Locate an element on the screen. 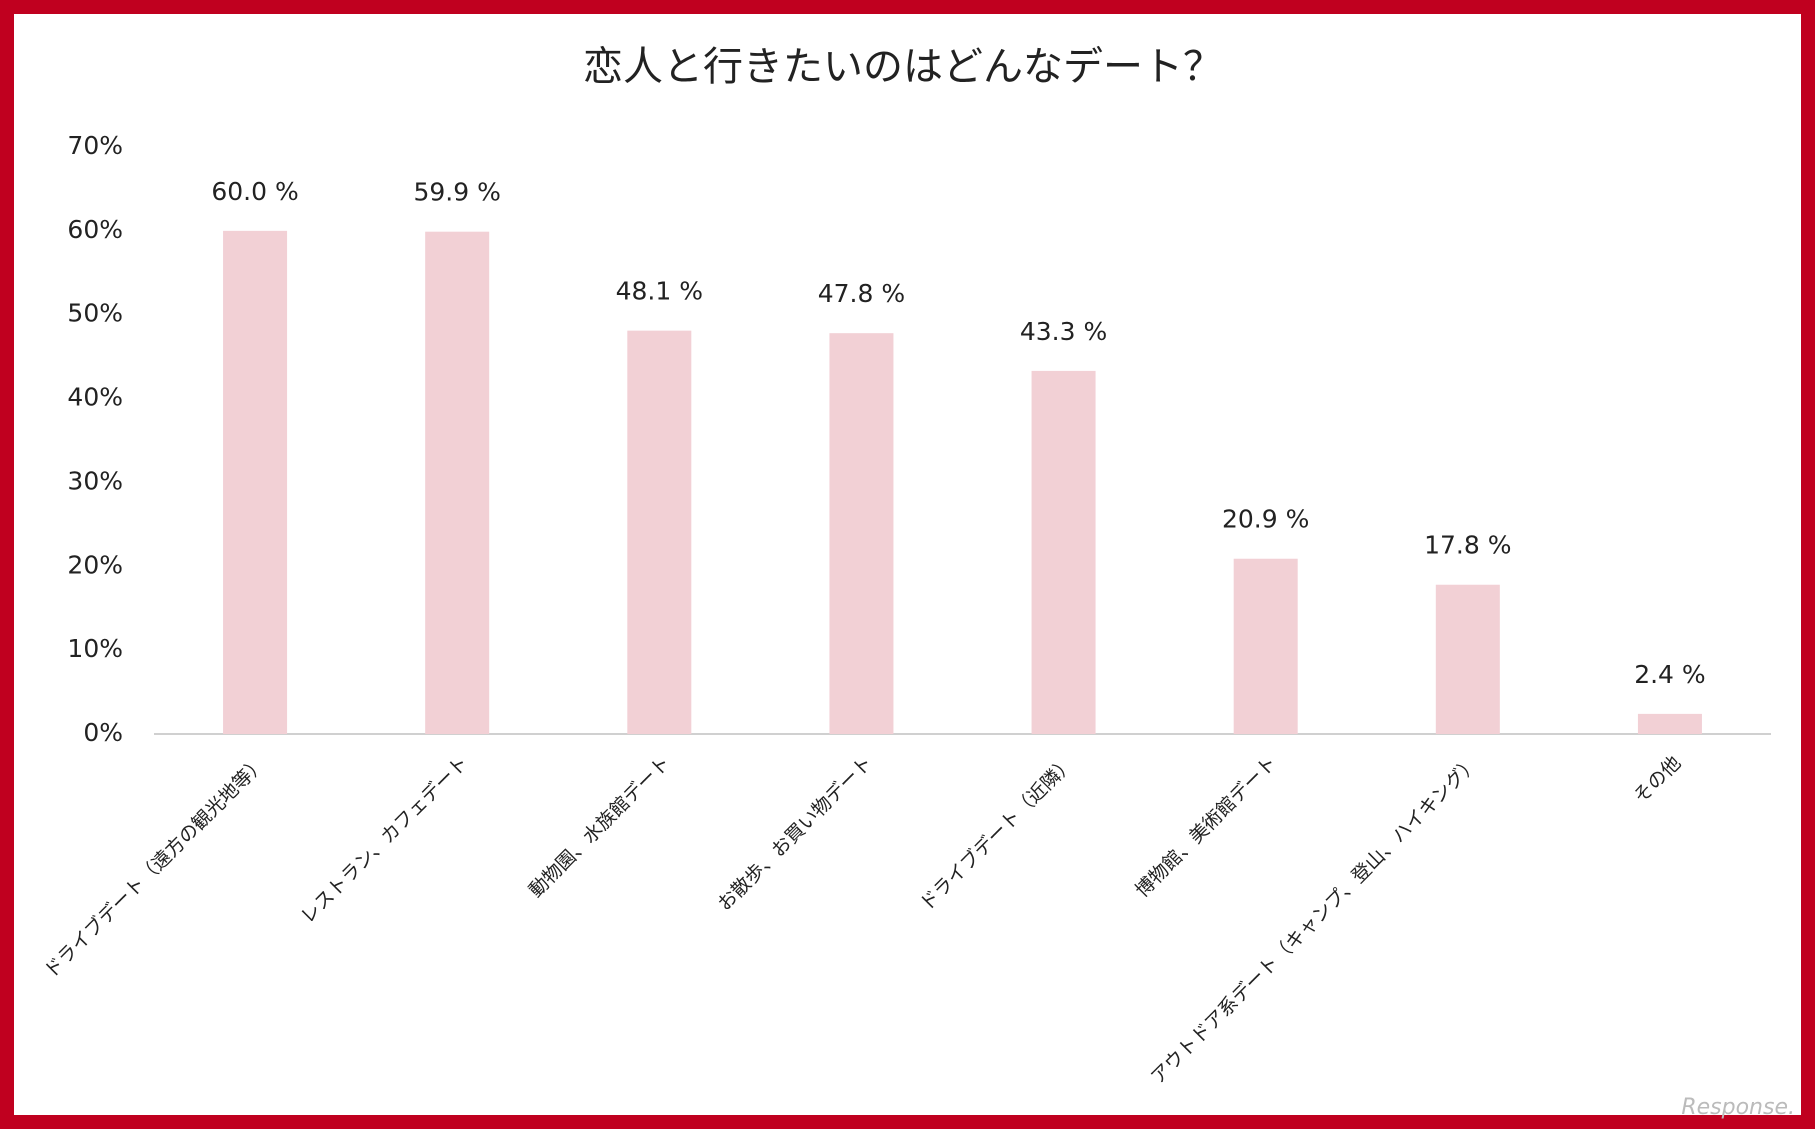 This screenshot has width=1815, height=1129. value-label: 20.9 % is located at coordinates (1265, 519).